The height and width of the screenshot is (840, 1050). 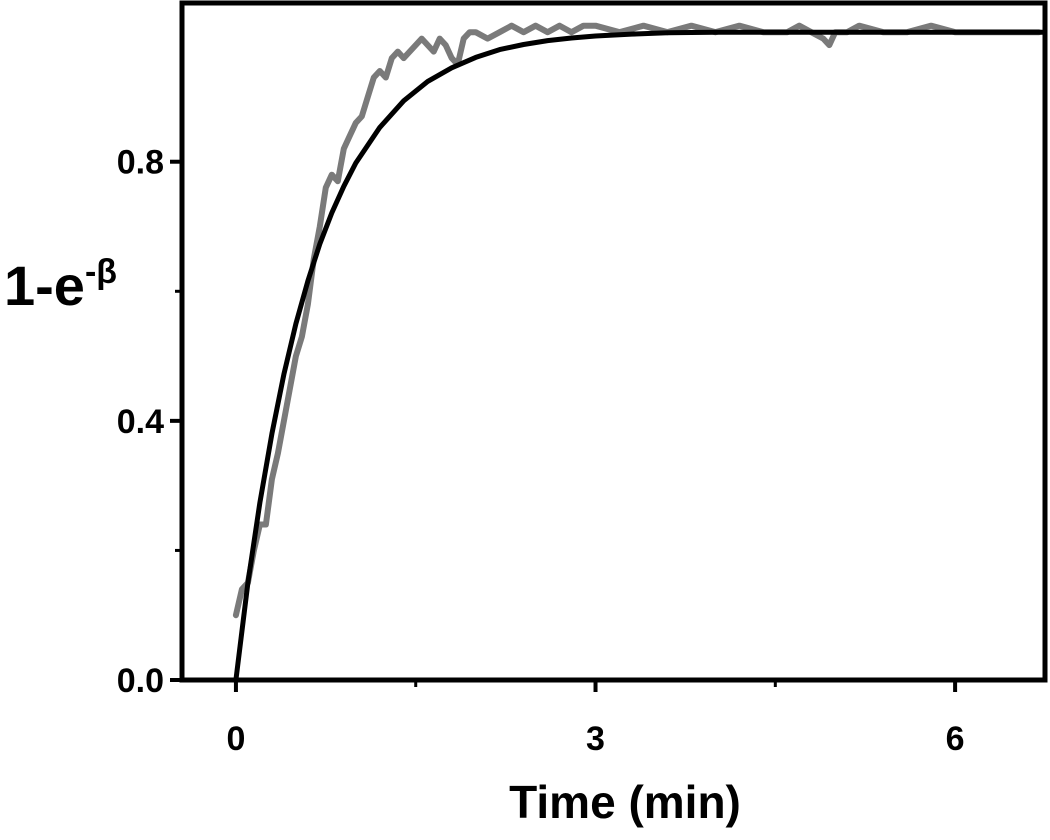 What do you see at coordinates (955, 739) in the screenshot?
I see `x-tick-label: 6` at bounding box center [955, 739].